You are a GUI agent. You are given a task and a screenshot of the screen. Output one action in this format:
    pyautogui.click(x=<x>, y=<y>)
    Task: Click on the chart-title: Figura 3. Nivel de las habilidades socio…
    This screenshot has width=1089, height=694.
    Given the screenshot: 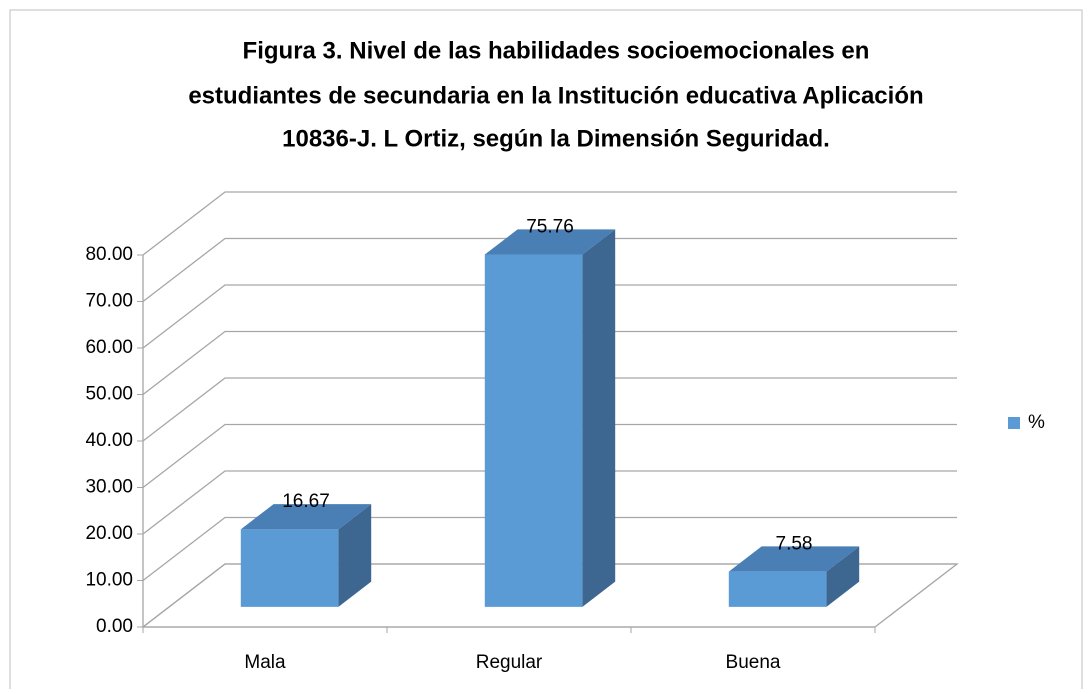 What is the action you would take?
    pyautogui.click(x=556, y=50)
    